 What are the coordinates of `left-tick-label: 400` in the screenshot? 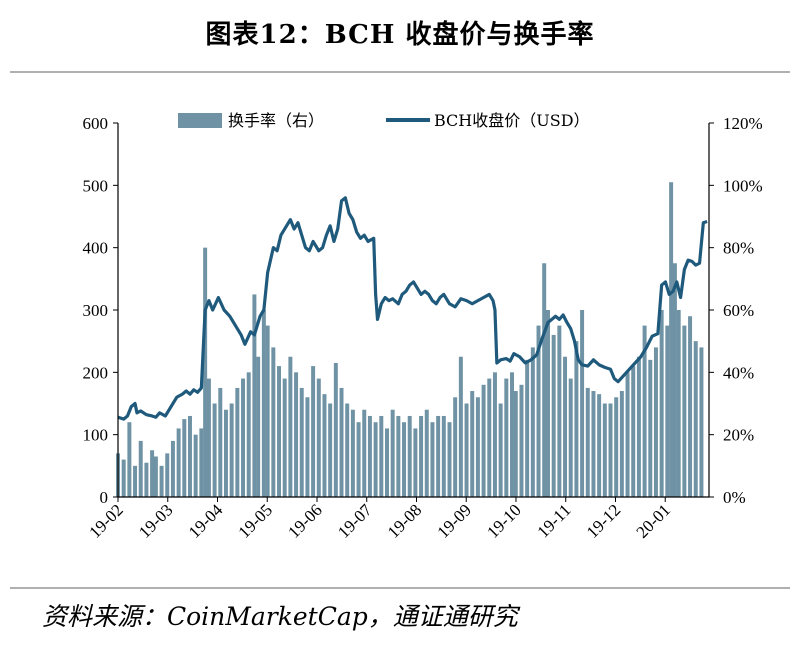 It's located at (96, 248).